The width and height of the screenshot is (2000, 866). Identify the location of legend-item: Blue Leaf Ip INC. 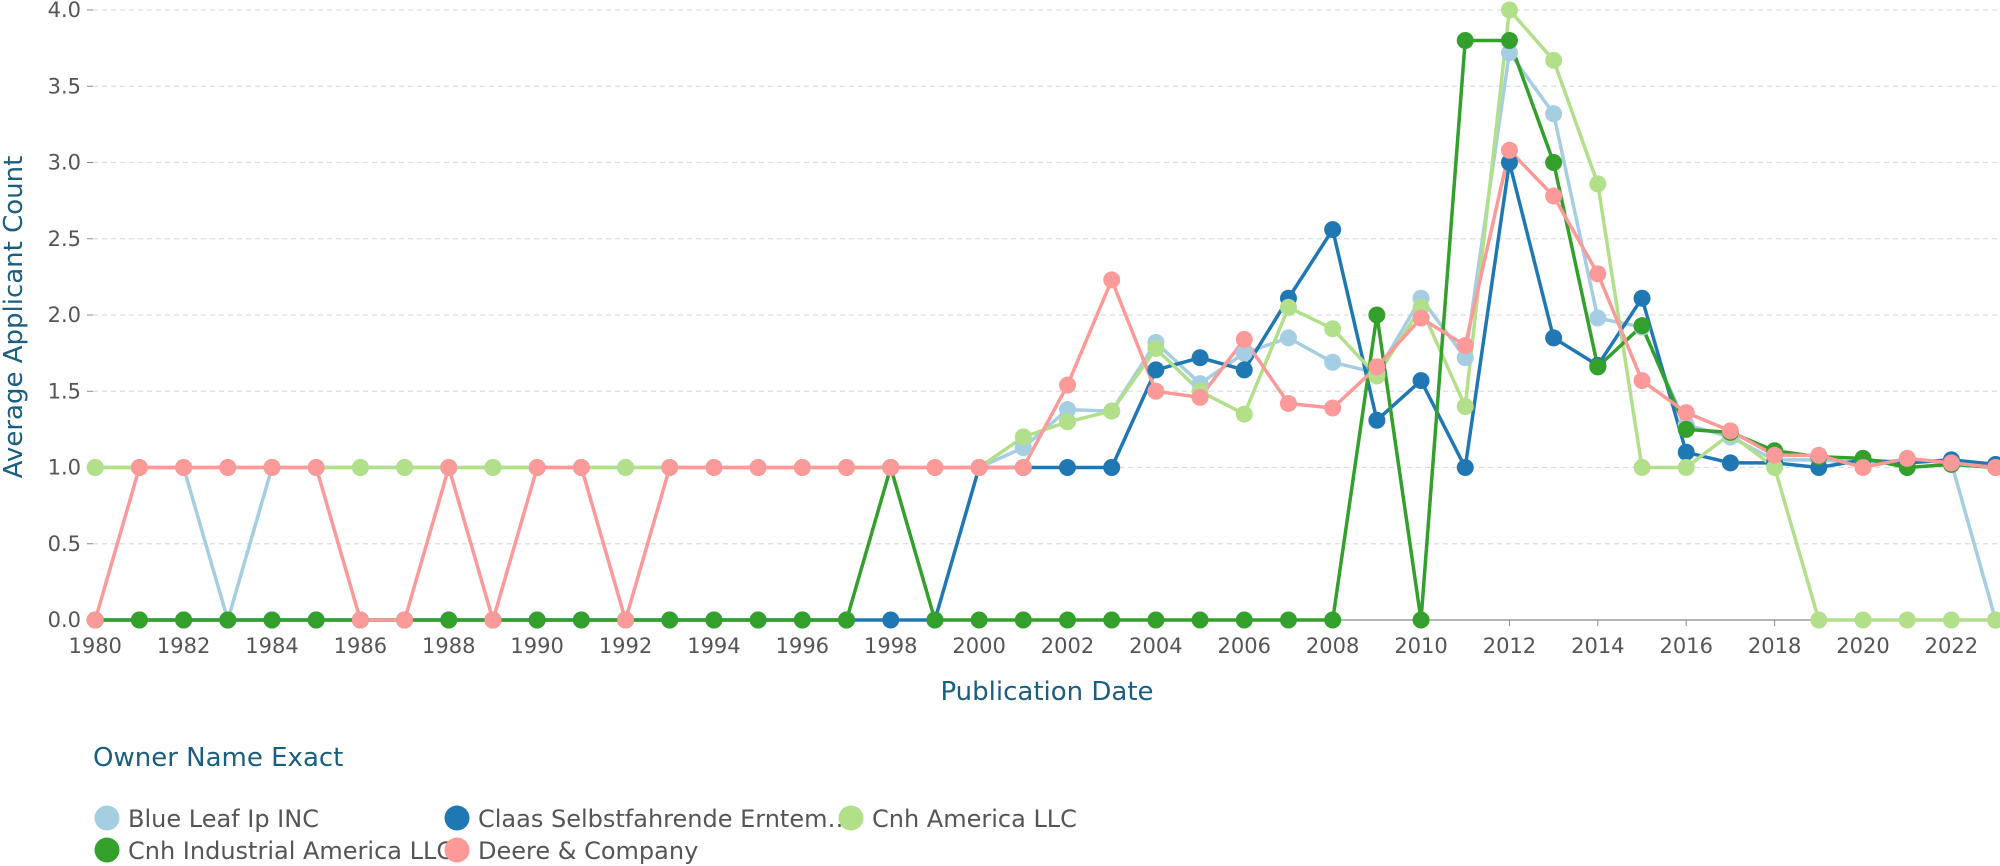
(207, 819).